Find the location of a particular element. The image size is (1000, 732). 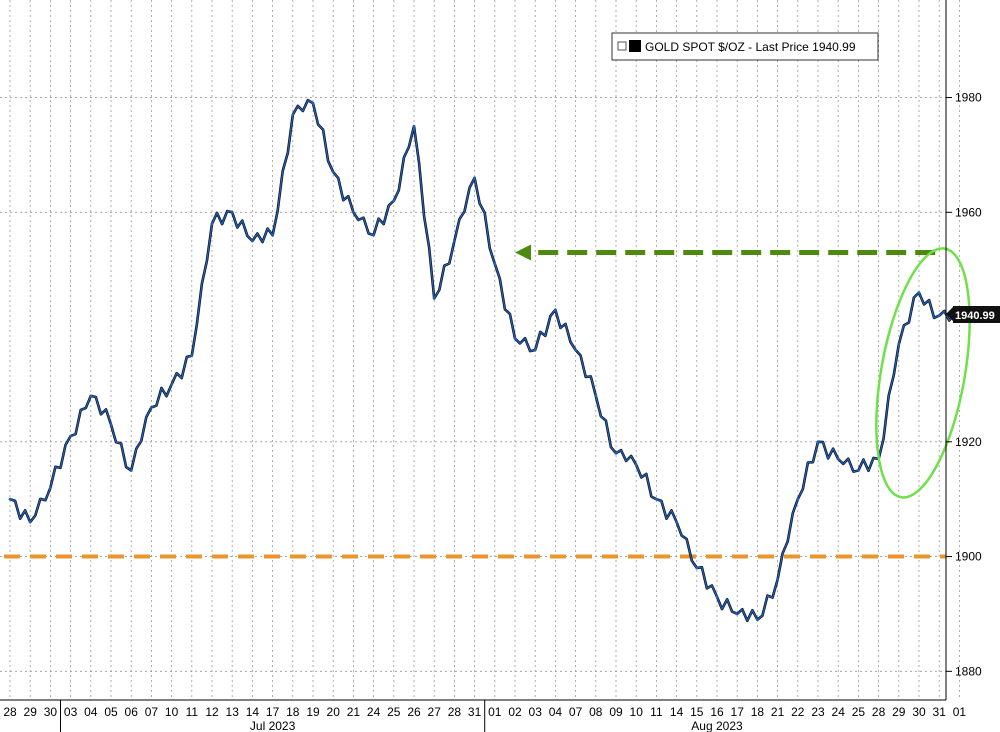

x-tick-label: 09 is located at coordinates (616, 712).